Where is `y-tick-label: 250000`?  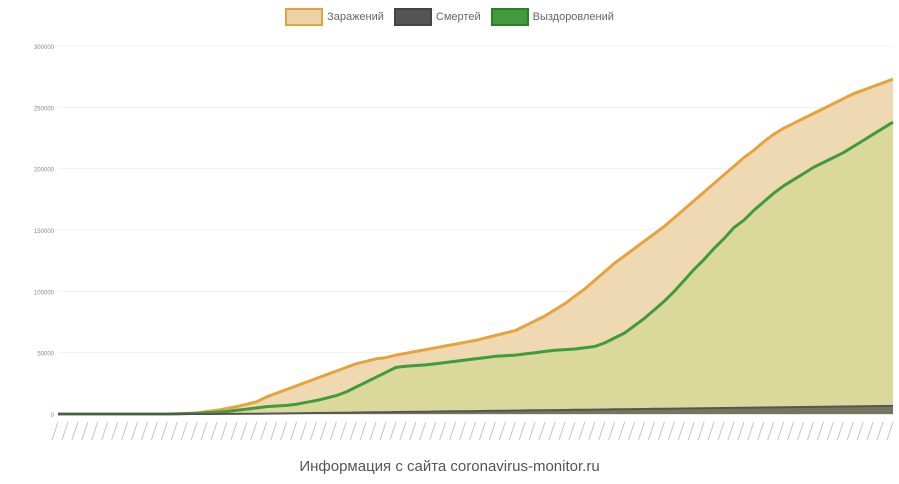 y-tick-label: 250000 is located at coordinates (44, 109).